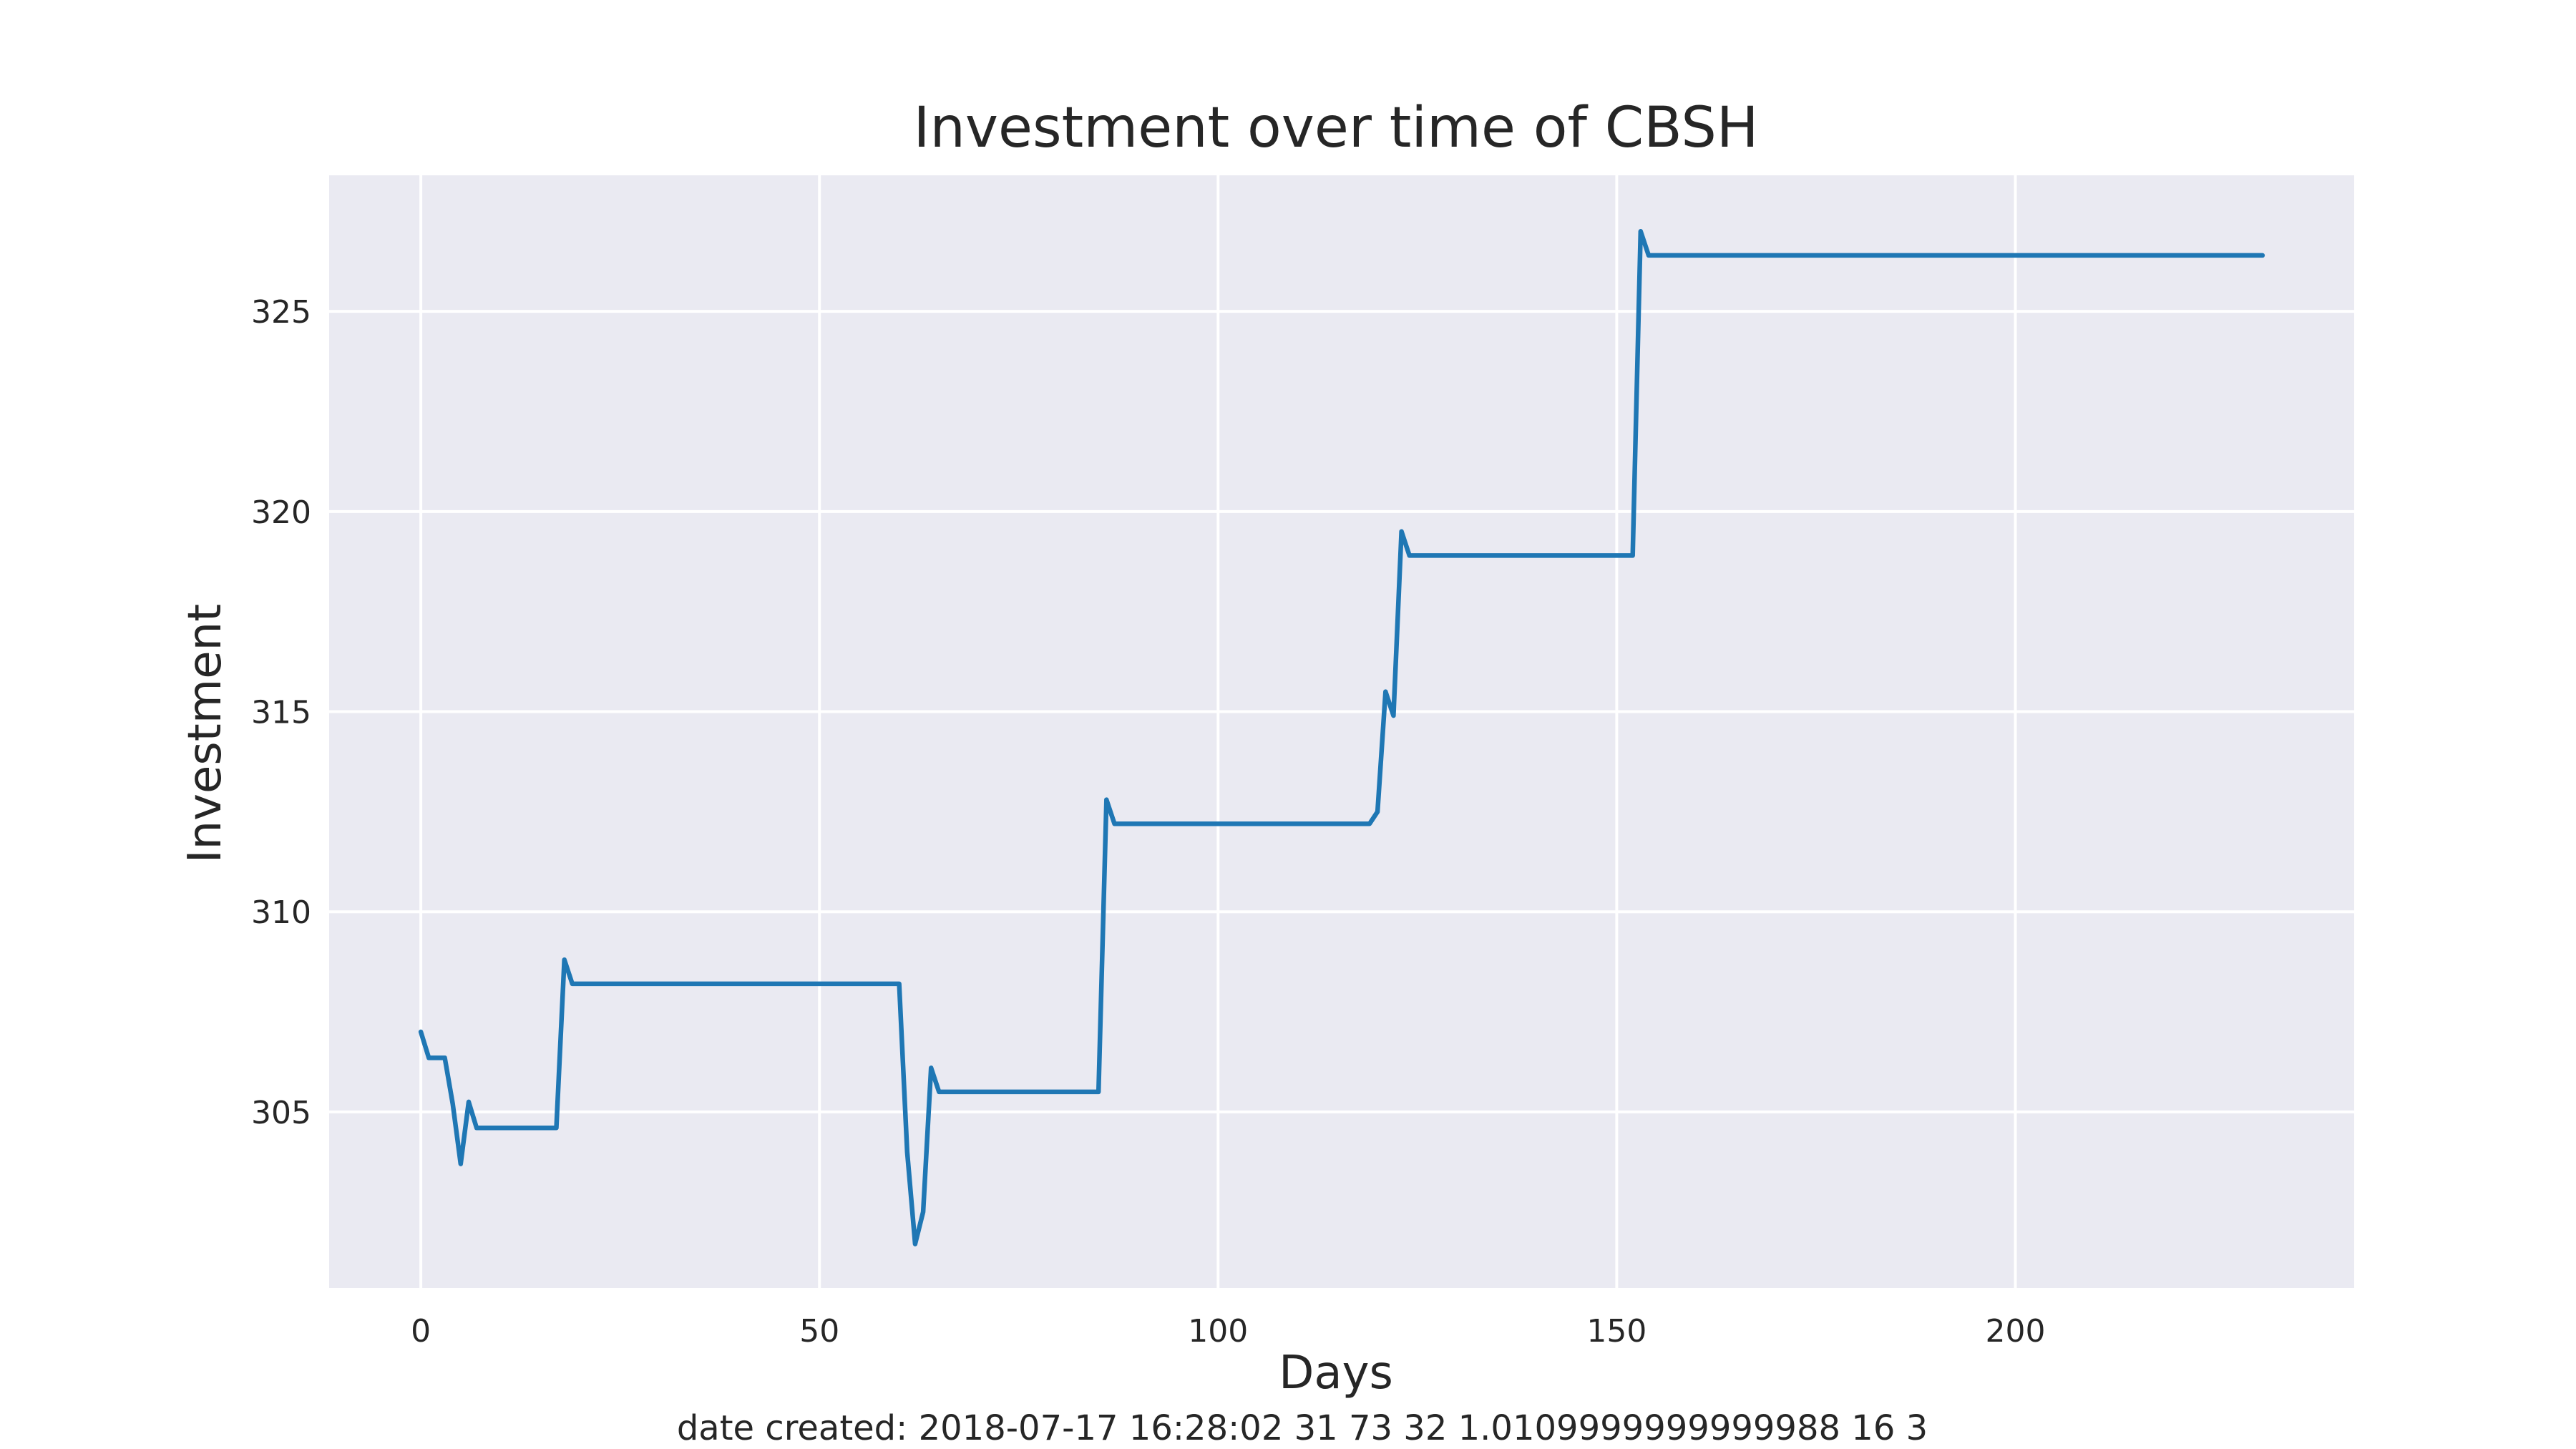 The width and height of the screenshot is (2576, 1449). Describe the element at coordinates (205, 734) in the screenshot. I see `y-axis-label: Investment` at that location.